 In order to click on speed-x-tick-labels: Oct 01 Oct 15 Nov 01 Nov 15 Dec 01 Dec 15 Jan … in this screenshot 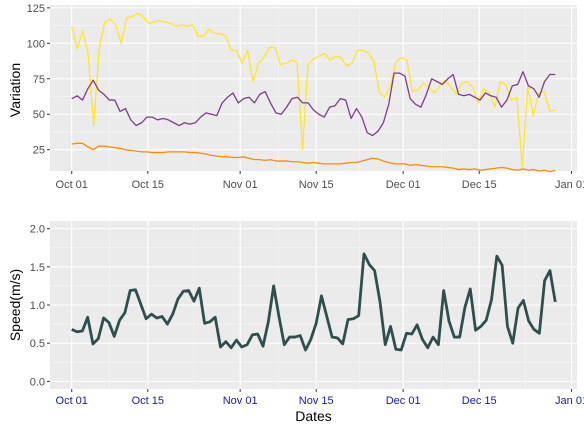, I will do `click(320, 398)`.